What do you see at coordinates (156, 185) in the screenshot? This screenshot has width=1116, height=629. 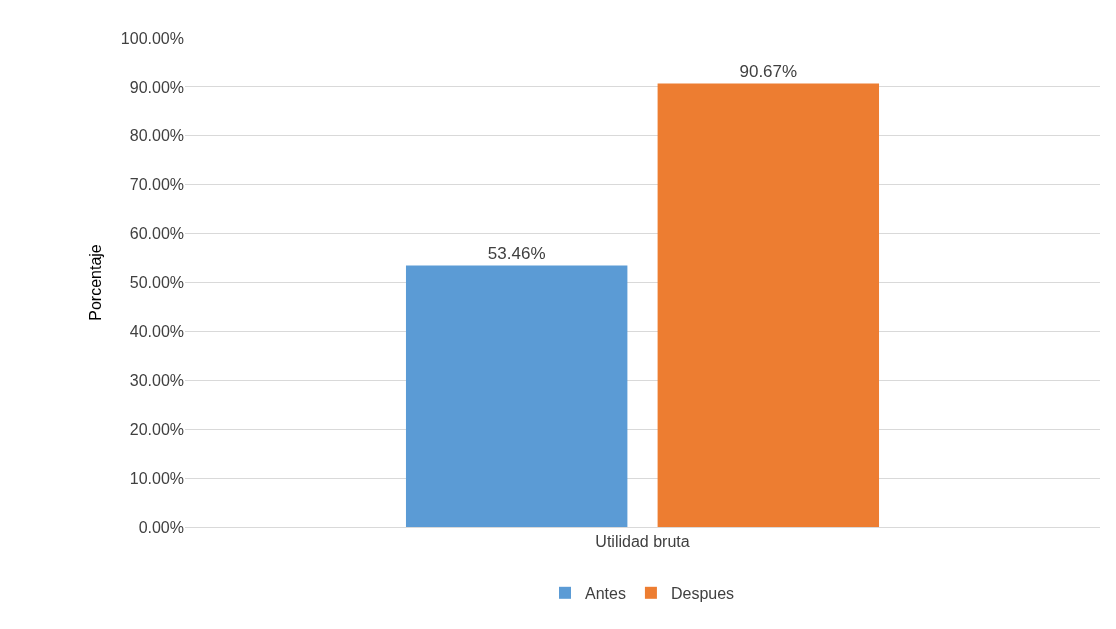 I see `y-tick-label: 70.00%` at bounding box center [156, 185].